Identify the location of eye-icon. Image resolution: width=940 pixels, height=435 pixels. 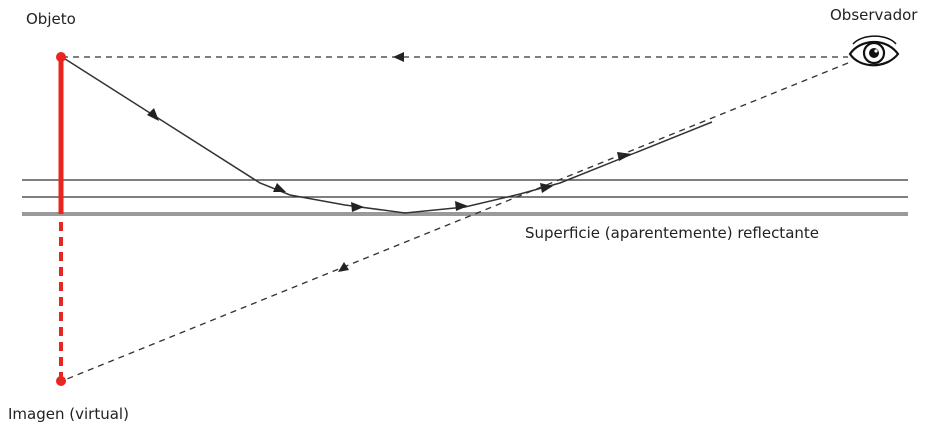
(874, 51).